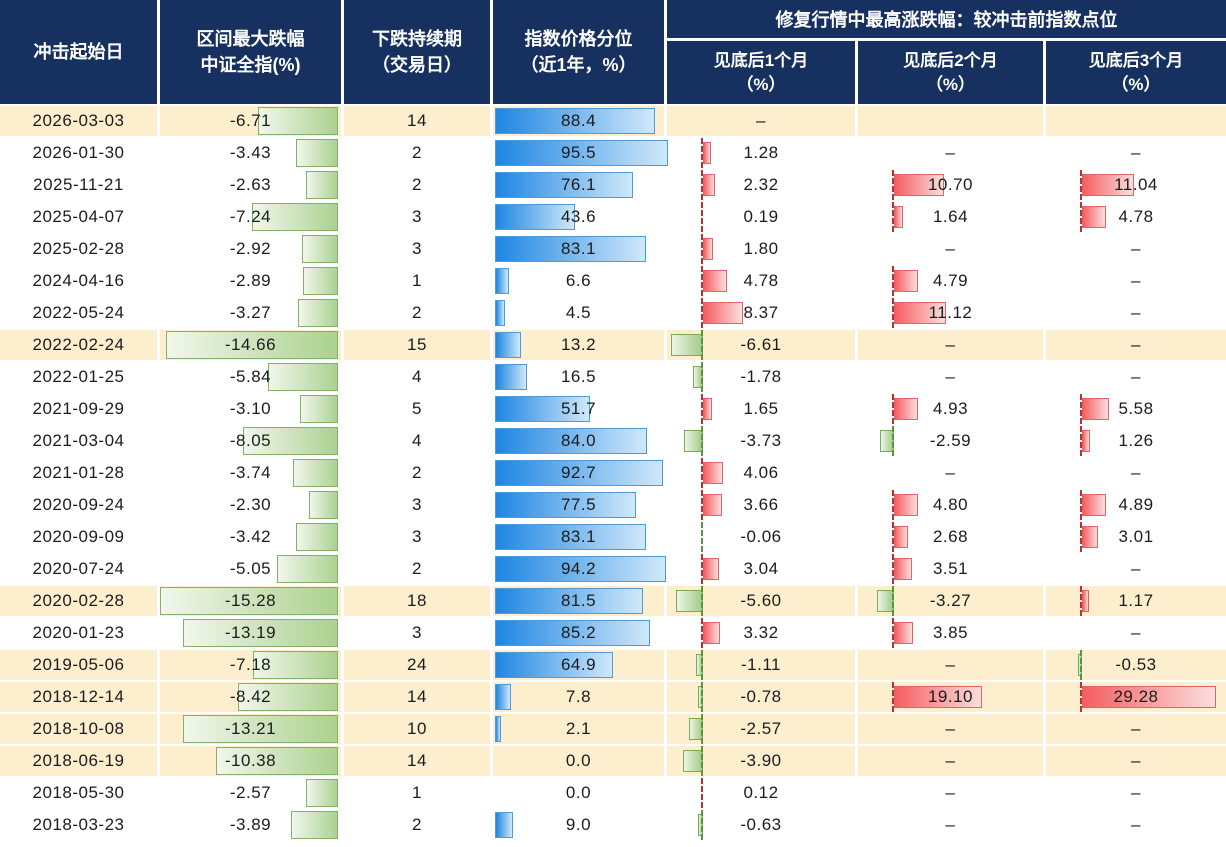 Image resolution: width=1226 pixels, height=847 pixels. Describe the element at coordinates (613, 250) in the screenshot. I see `table-row: 2025-02-28 -2.92 3 83.1 1.80 – –` at that location.